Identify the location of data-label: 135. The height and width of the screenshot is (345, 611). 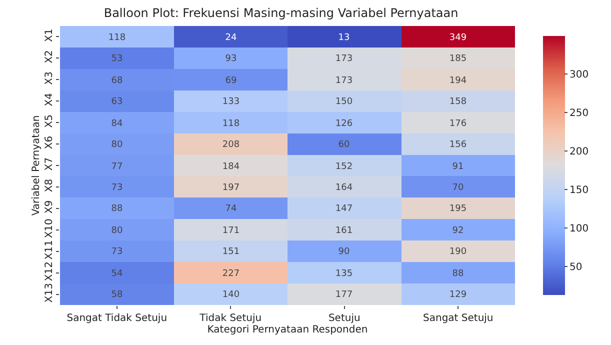
(344, 274).